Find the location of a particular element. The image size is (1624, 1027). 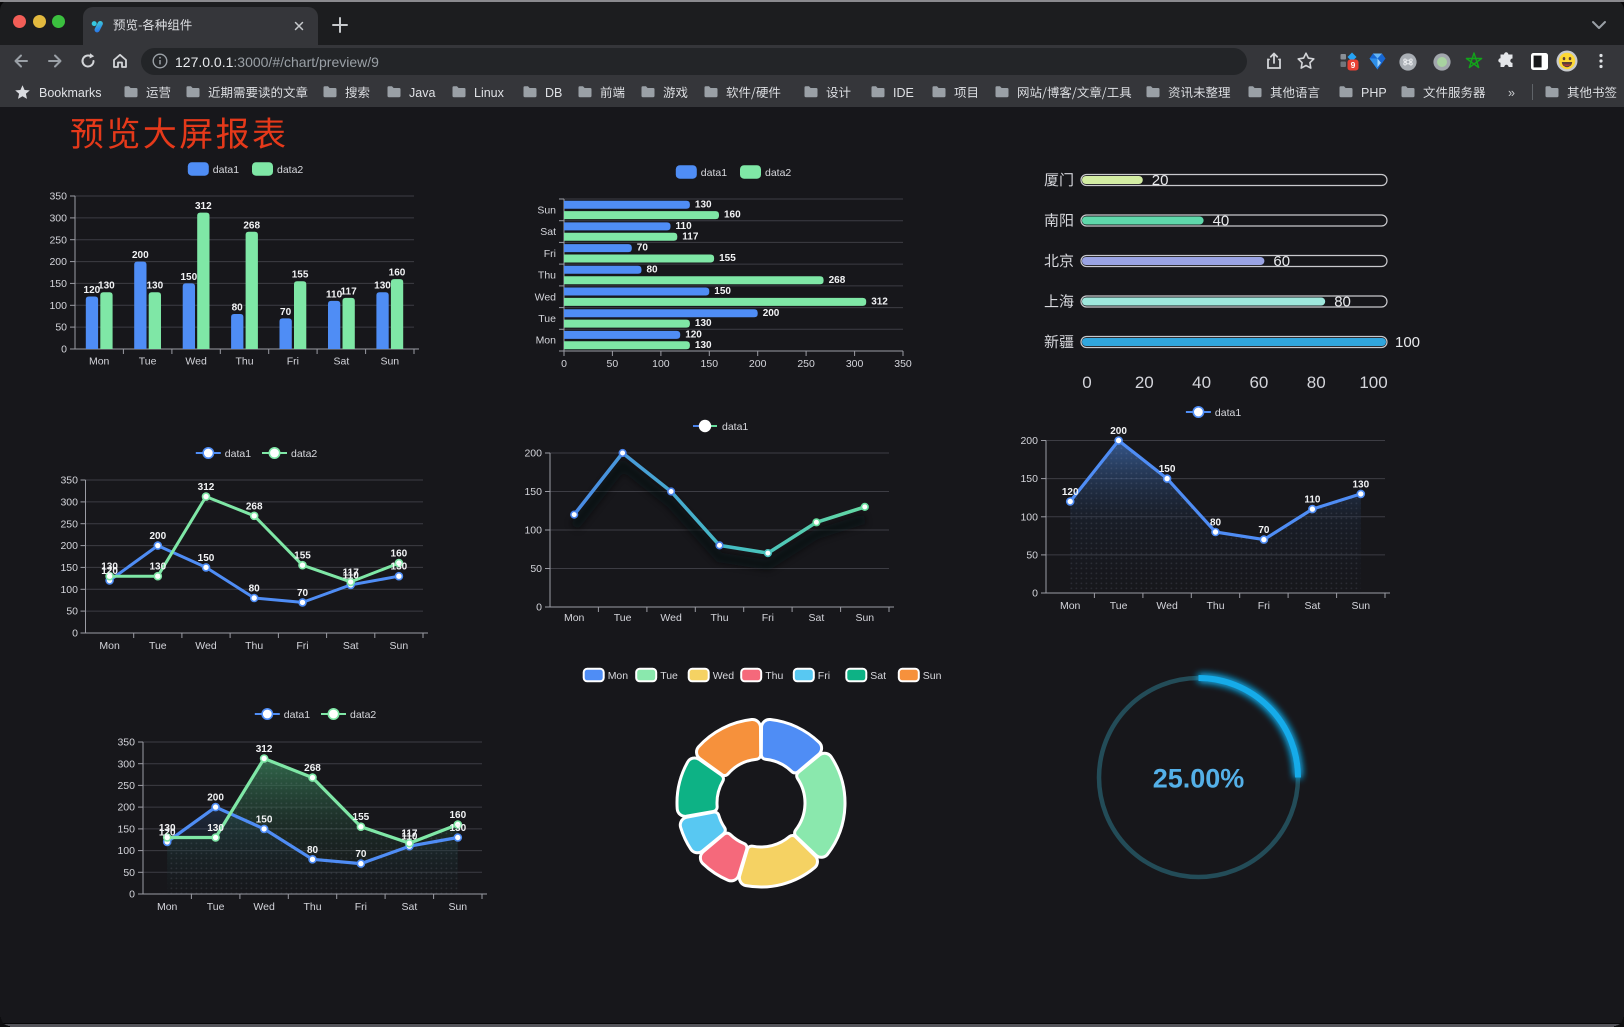

svg-text: 9 is located at coordinates (1353, 65).